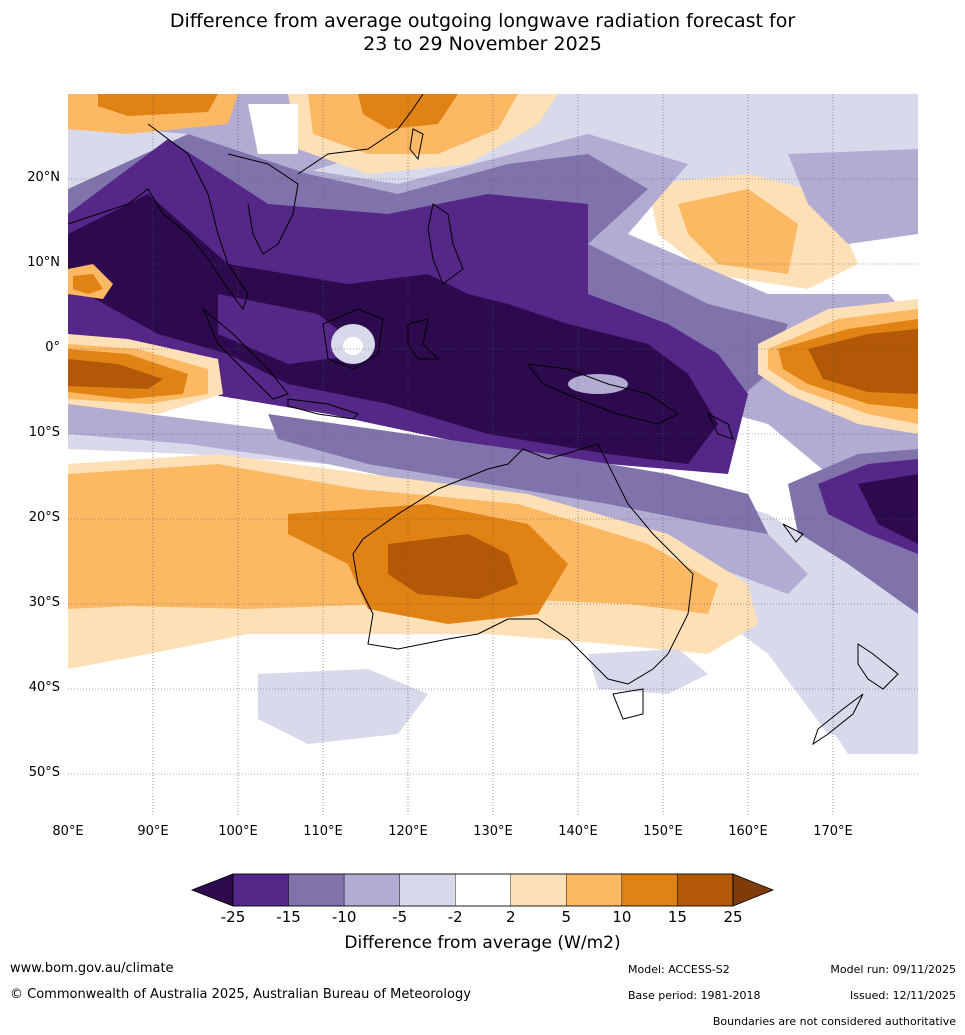 The height and width of the screenshot is (1035, 965). What do you see at coordinates (694, 995) in the screenshot?
I see `base-period-text: Base period: 1981-2018` at bounding box center [694, 995].